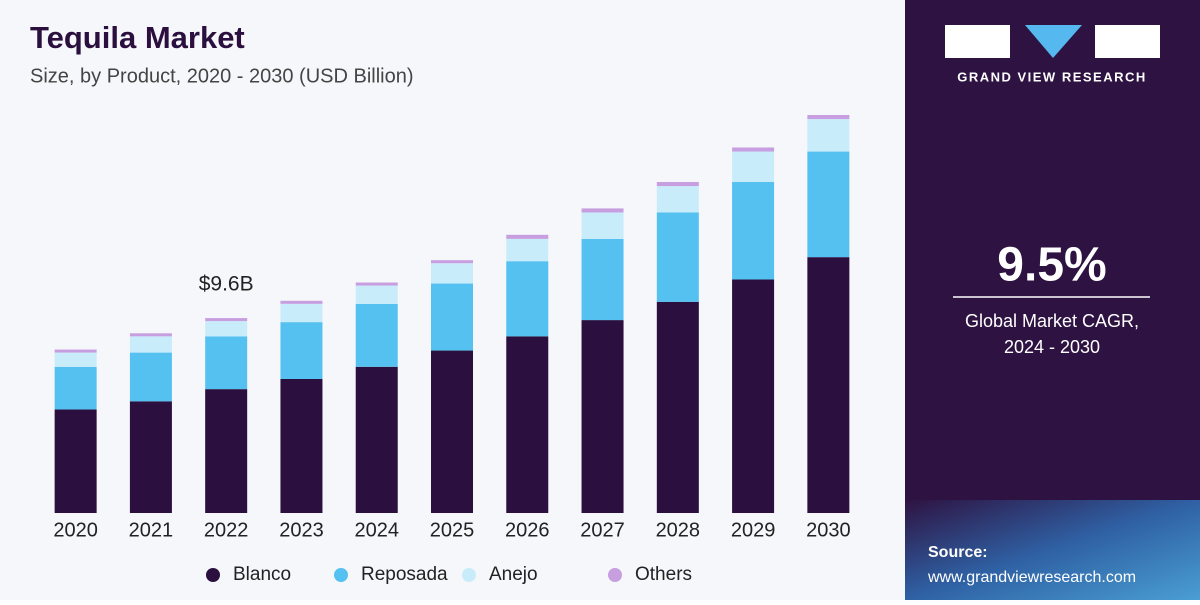 The image size is (1200, 605). I want to click on x-tick-label: 2027, so click(602, 530).